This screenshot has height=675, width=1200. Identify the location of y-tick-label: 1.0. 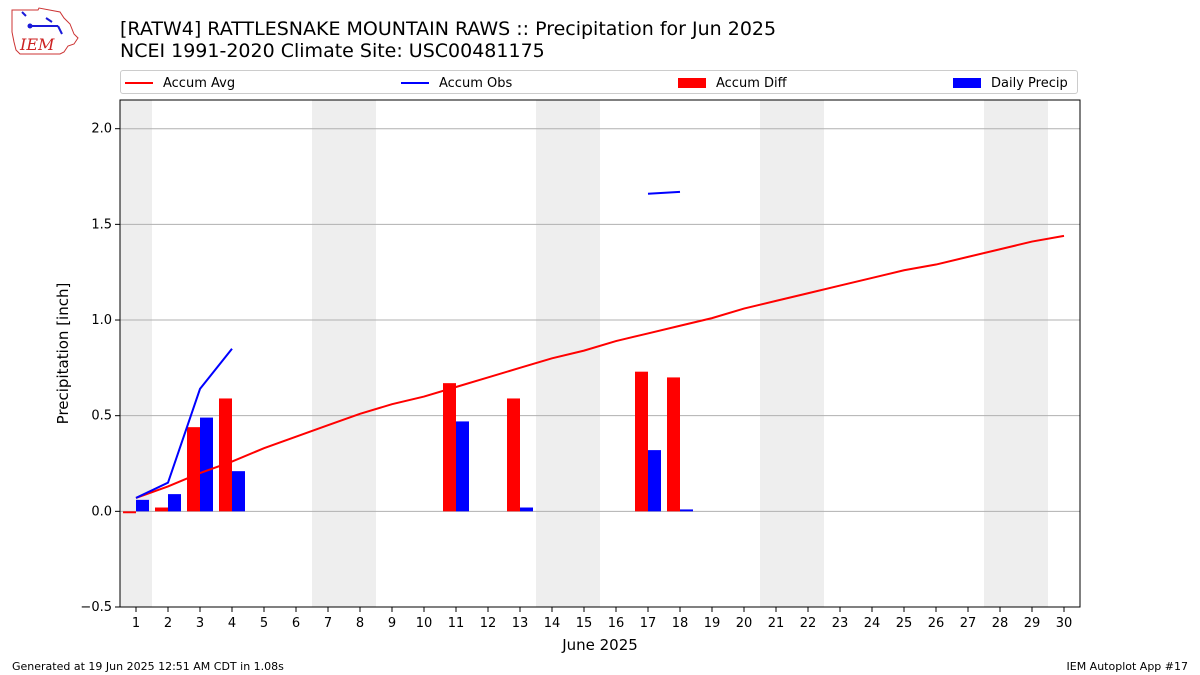
(101, 320).